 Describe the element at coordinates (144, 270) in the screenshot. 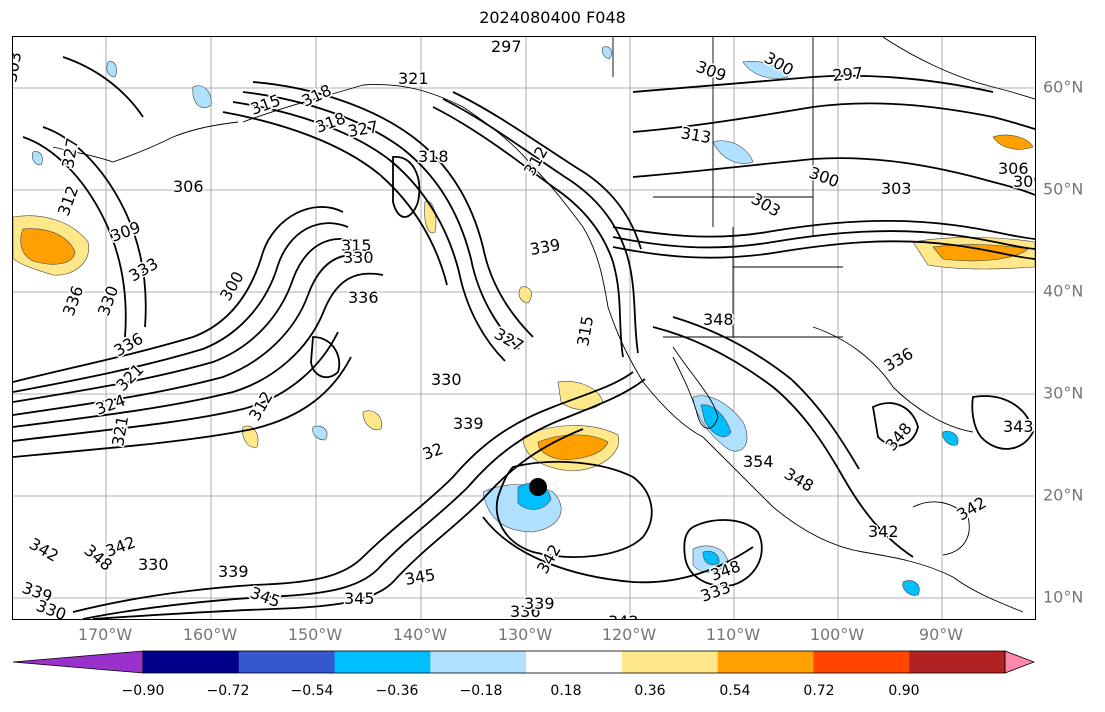

I see `contour-label: 333` at that location.